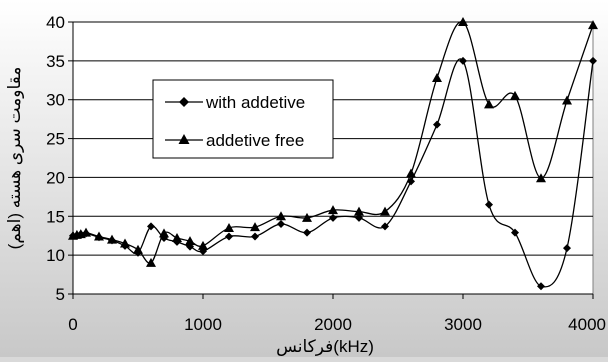 The width and height of the screenshot is (608, 362). What do you see at coordinates (55, 177) in the screenshot?
I see `y-tick-label: 20` at bounding box center [55, 177].